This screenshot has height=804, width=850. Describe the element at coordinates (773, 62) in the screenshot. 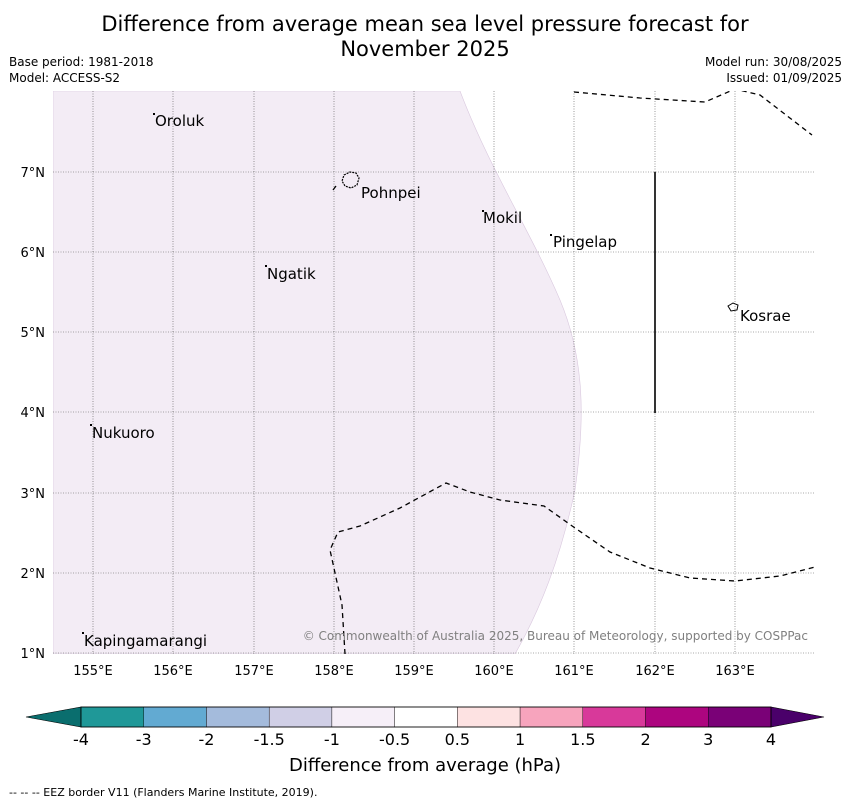

I see `model-run: Model run: 30/08/2025` at that location.